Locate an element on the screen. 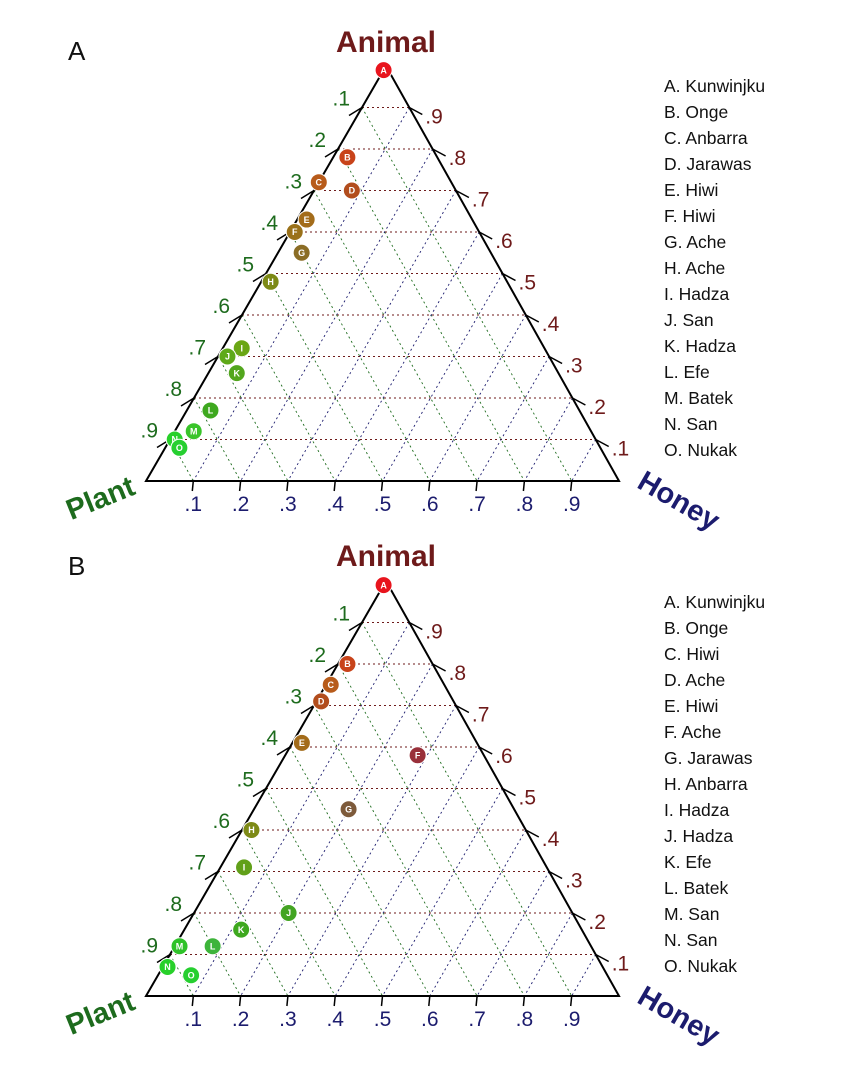  vertex-label-plant: Plant is located at coordinates (101, 498).